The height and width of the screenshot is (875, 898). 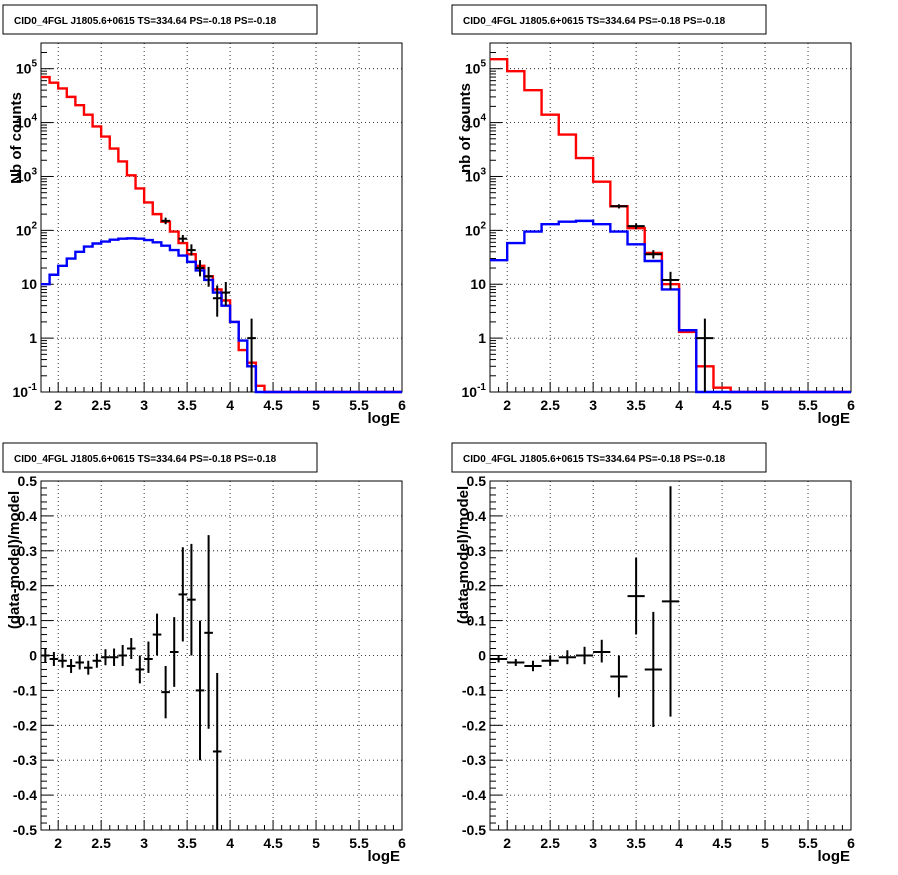 I want to click on panel-4-xlabel: logE, so click(x=834, y=856).